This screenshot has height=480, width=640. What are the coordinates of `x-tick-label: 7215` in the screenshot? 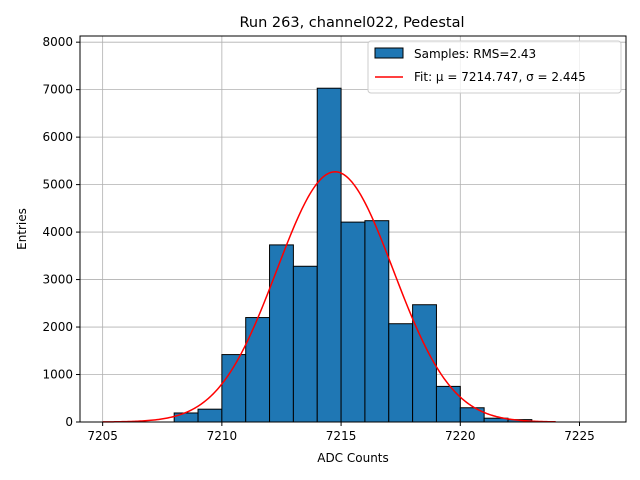 It's located at (341, 436).